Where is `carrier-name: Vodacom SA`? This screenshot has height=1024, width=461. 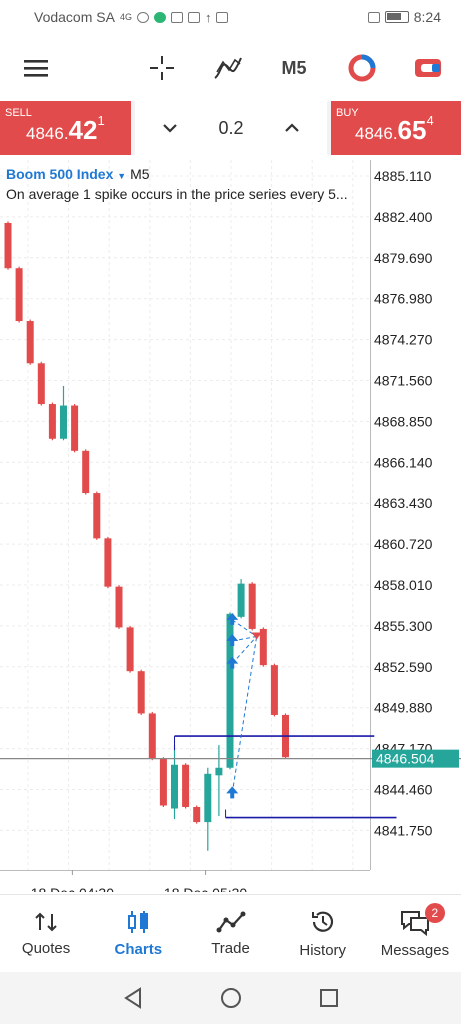
carrier-name: Vodacom SA is located at coordinates (74, 17).